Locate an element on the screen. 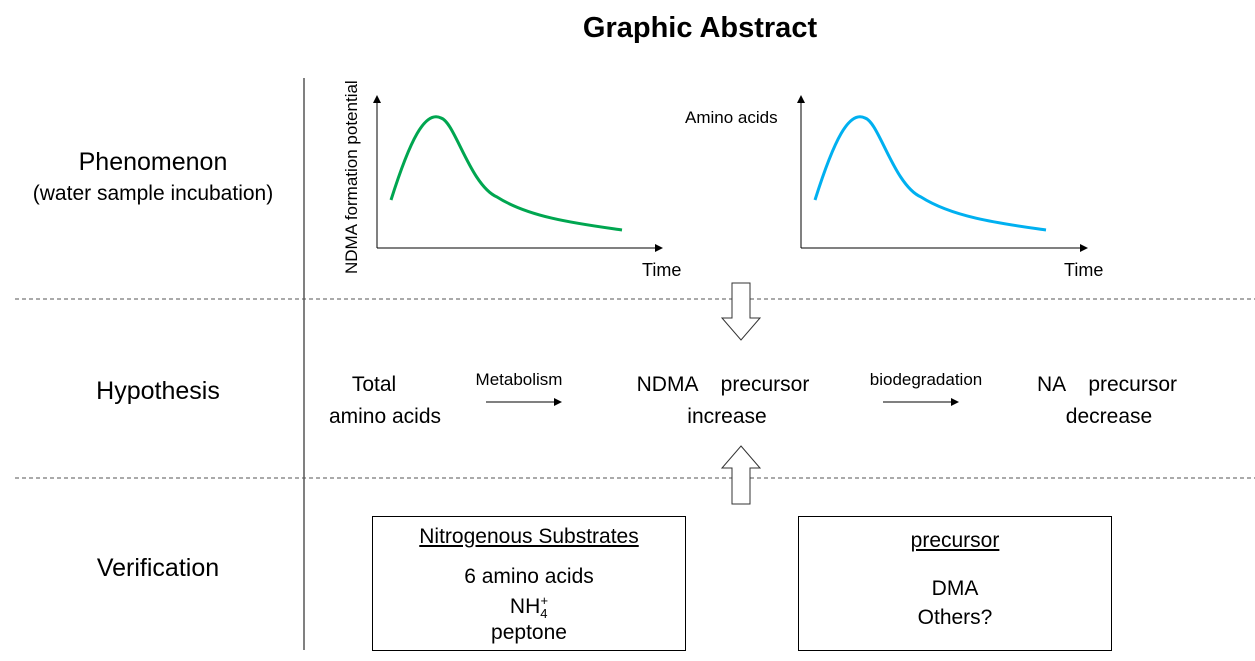 The width and height of the screenshot is (1255, 661). left-chart-xlabel: Time is located at coordinates (662, 270).